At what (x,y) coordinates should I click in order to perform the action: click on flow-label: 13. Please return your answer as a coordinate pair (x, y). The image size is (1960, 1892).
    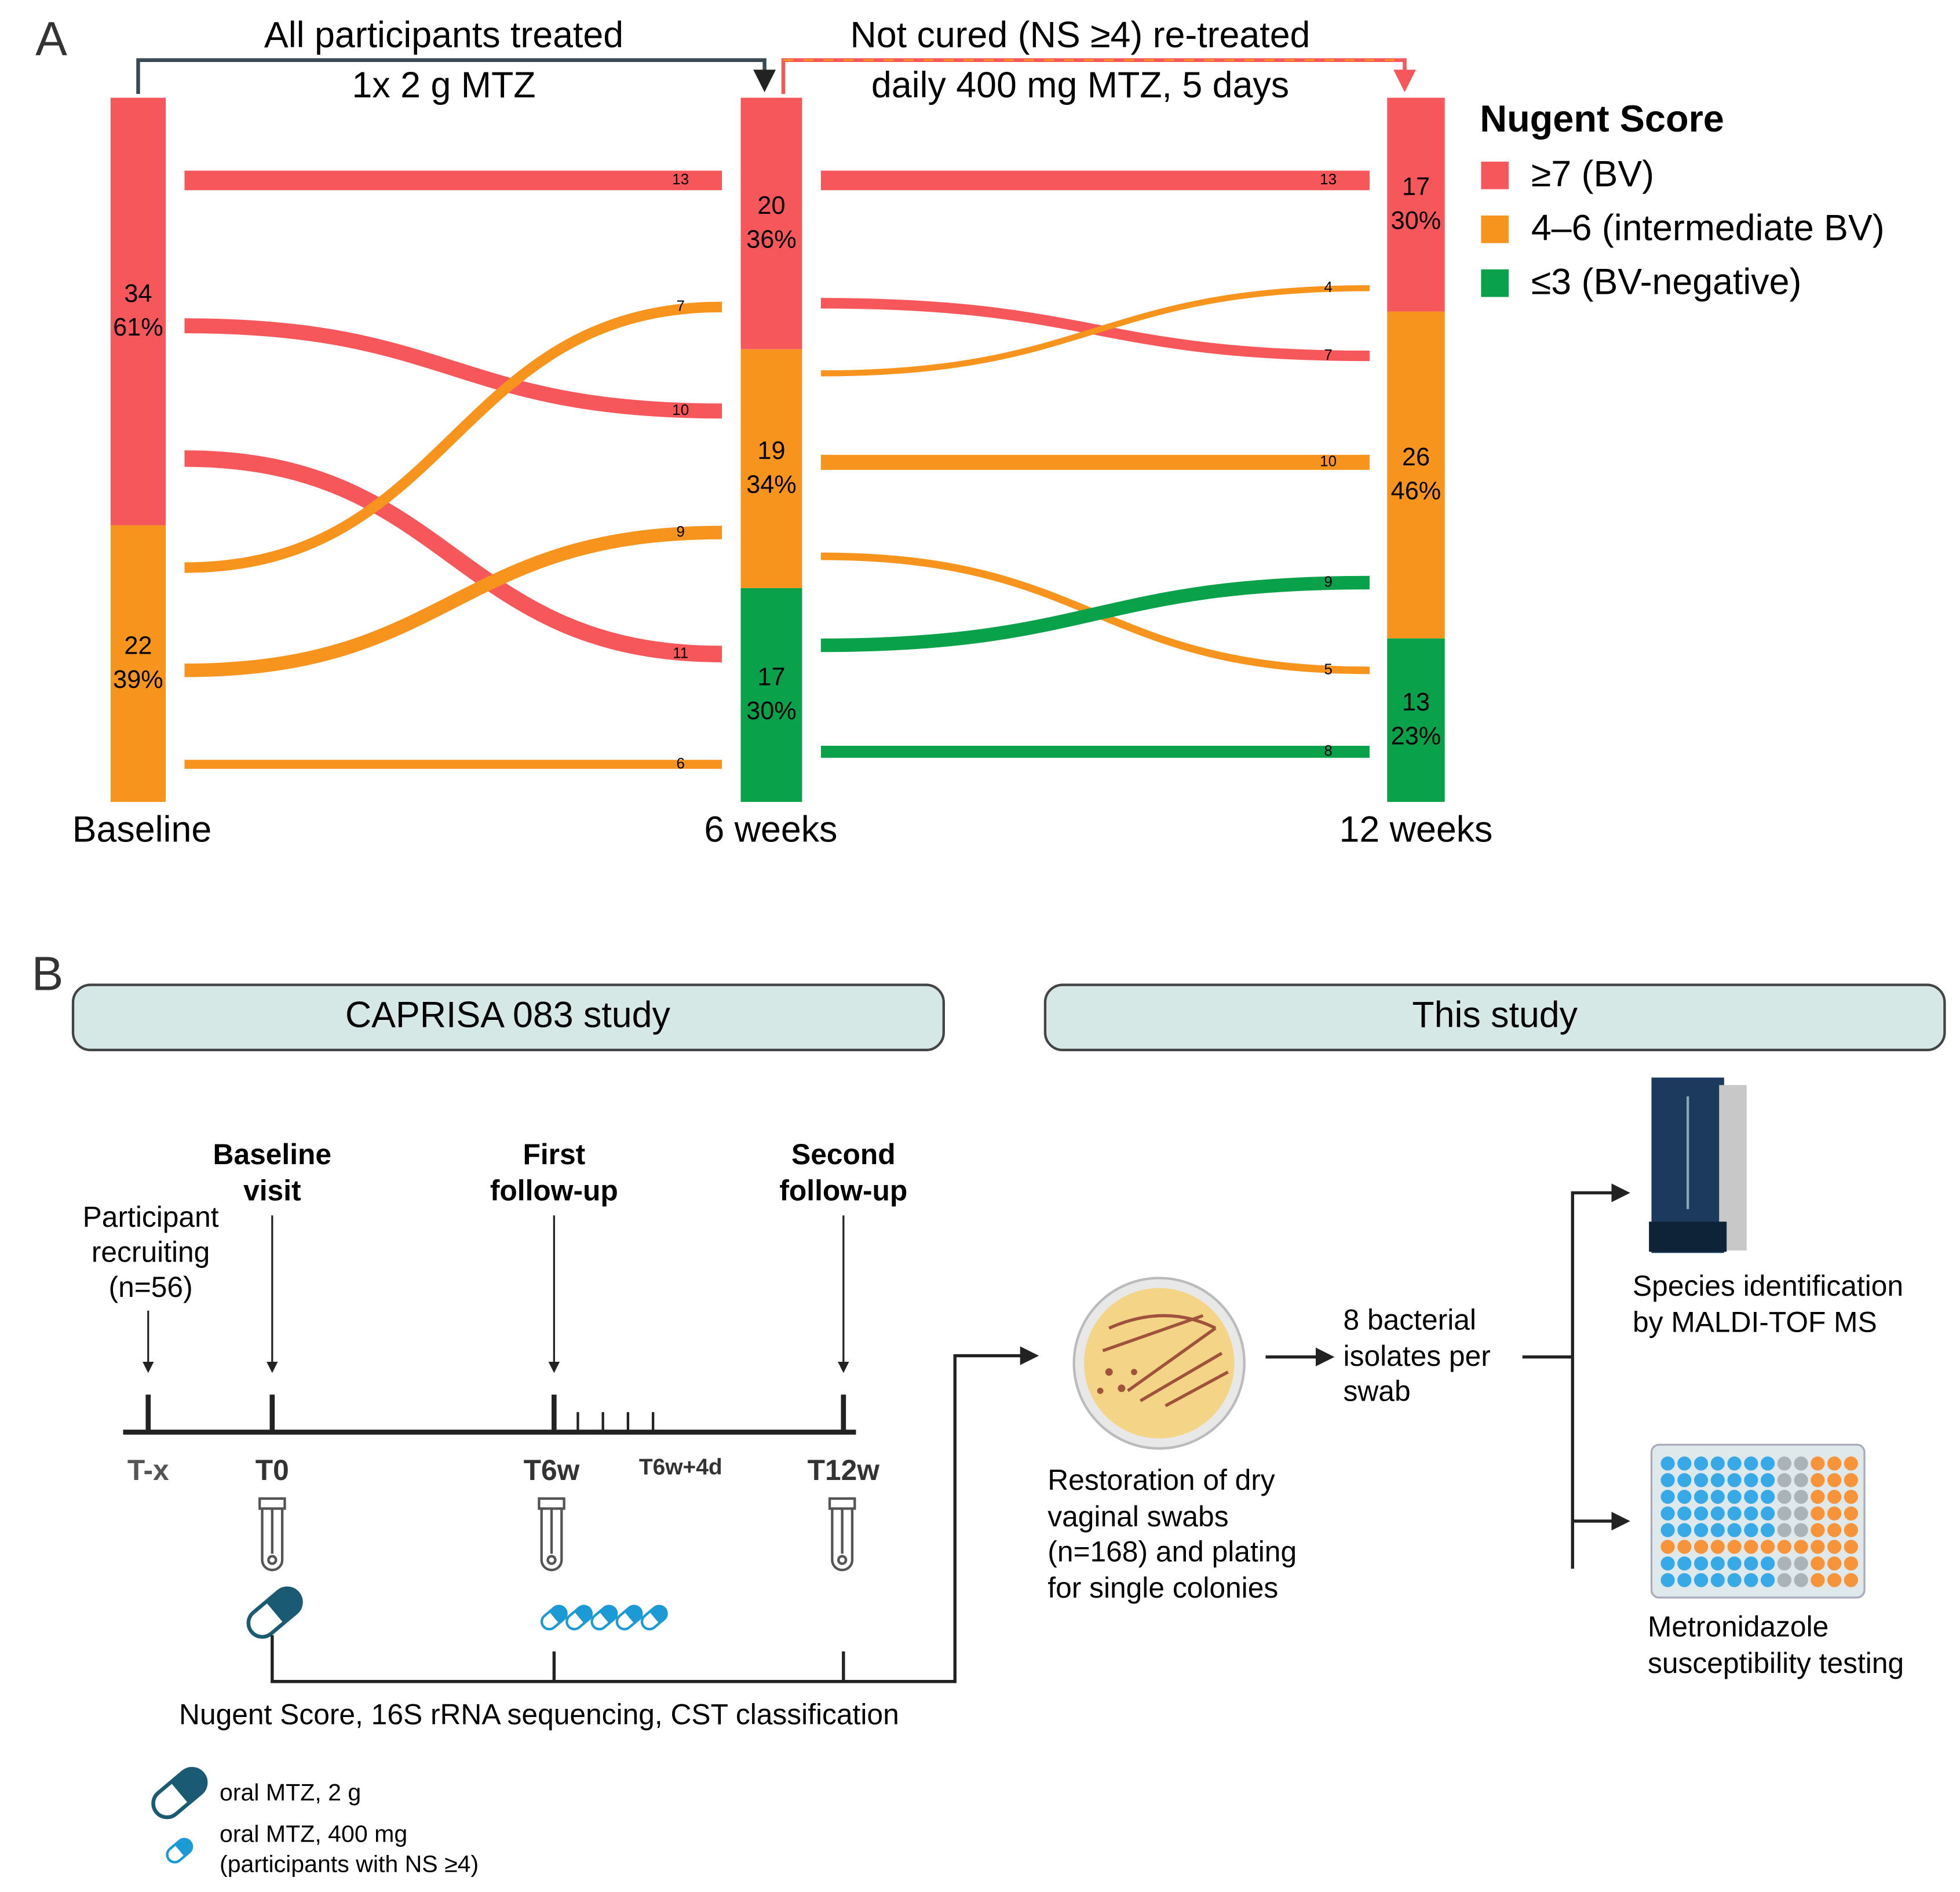
    Looking at the image, I should click on (1328, 180).